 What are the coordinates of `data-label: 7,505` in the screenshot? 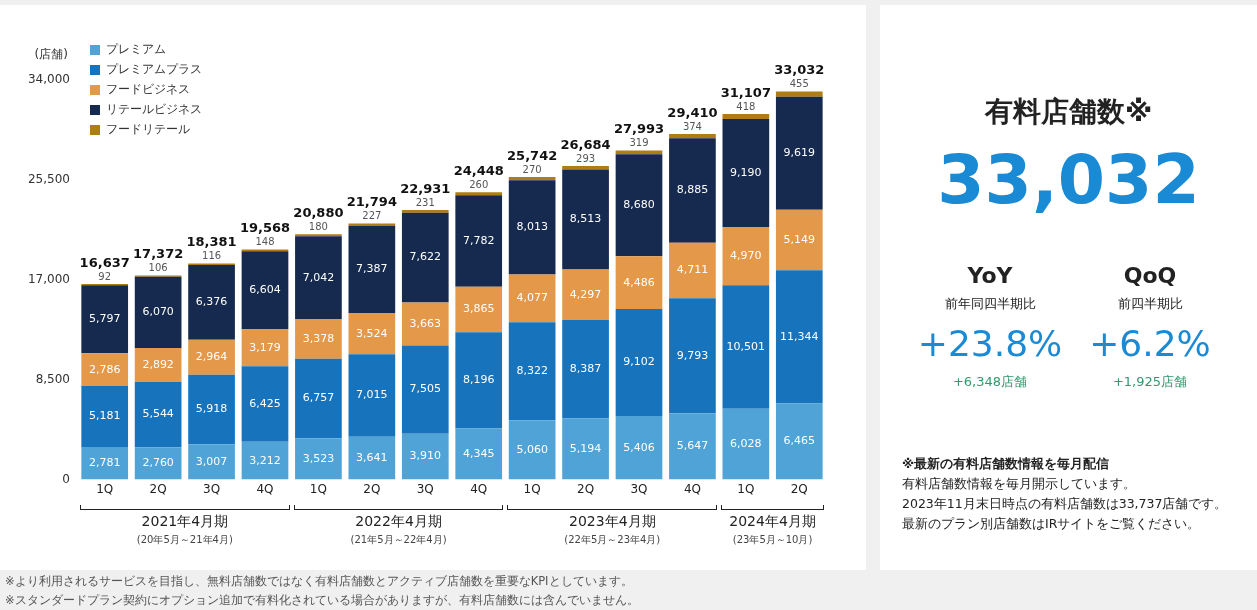 It's located at (425, 389).